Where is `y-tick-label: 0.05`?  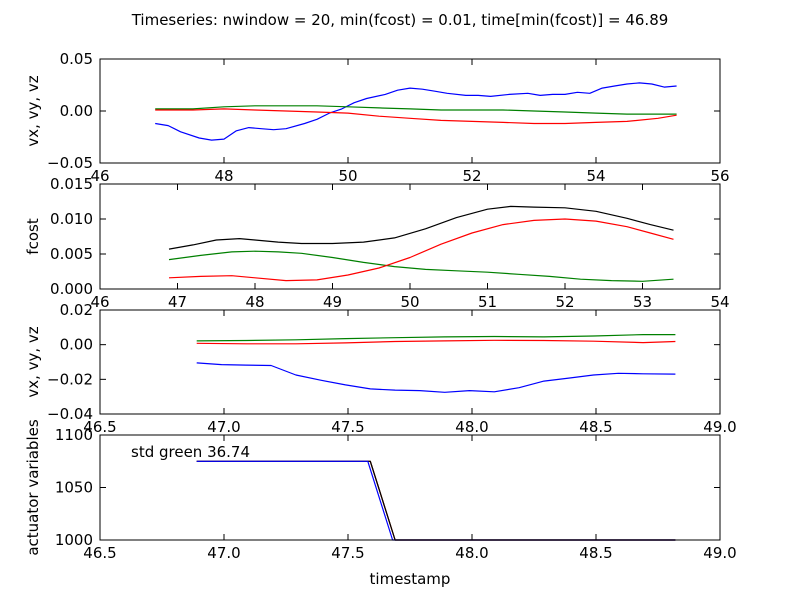
y-tick-label: 0.05 is located at coordinates (76, 59).